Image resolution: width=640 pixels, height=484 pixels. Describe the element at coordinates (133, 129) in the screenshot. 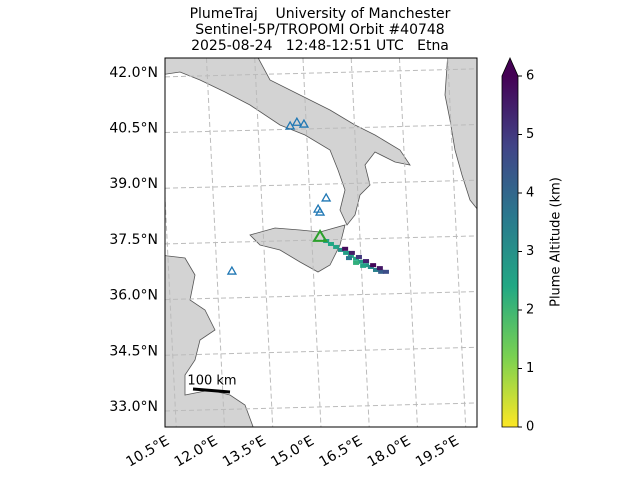

I see `y-tick-label: 40.5°N` at that location.